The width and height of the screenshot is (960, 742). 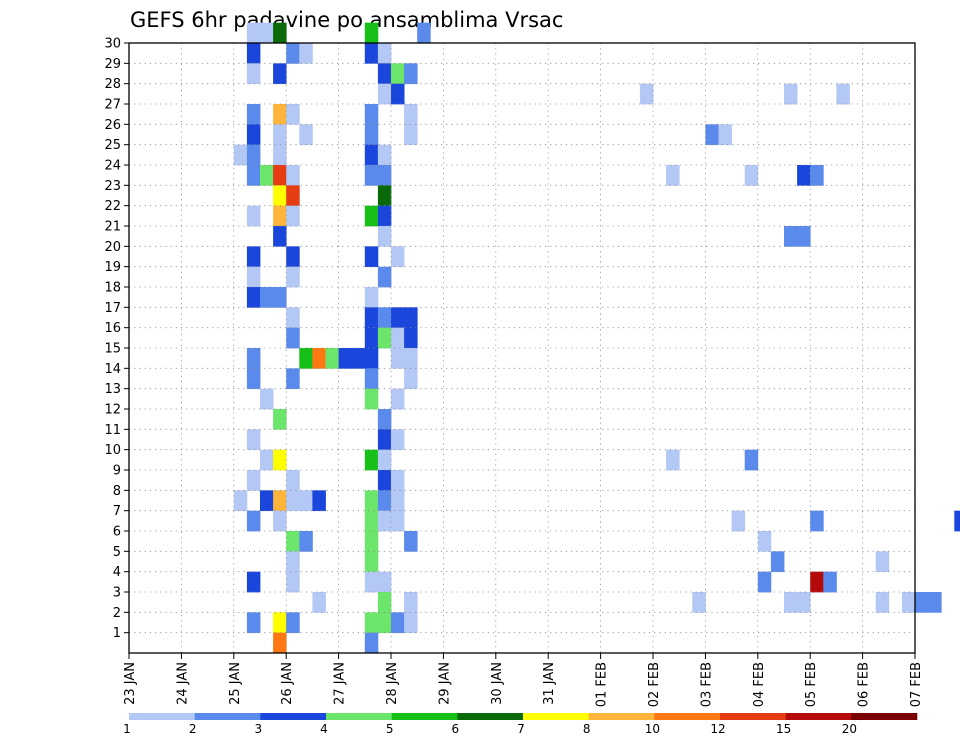 What do you see at coordinates (390, 729) in the screenshot?
I see `legend-label: 5` at bounding box center [390, 729].